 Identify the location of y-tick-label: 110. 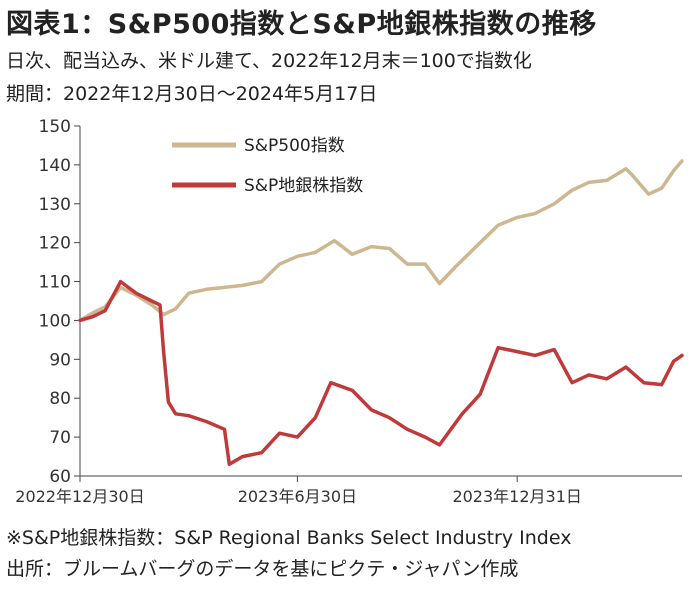
(55, 283).